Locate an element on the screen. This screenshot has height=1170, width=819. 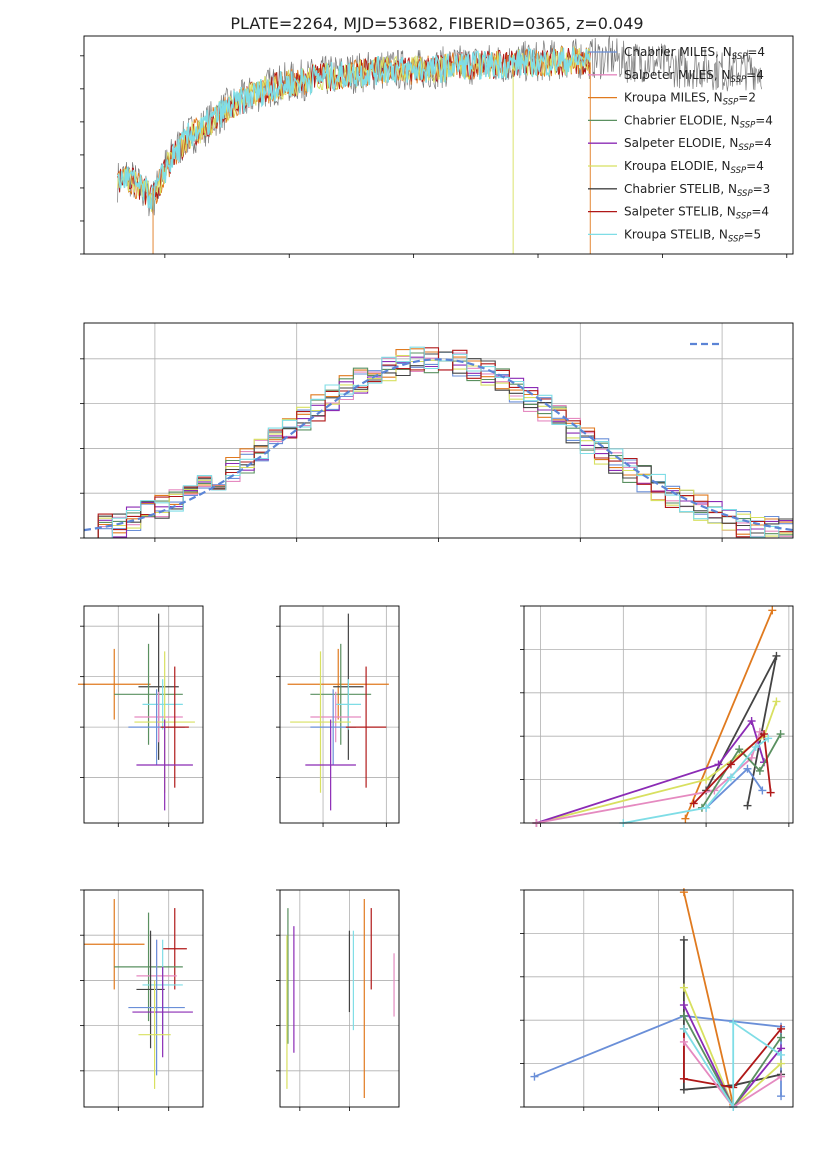
legend-entry: Kroupa MILES, NSSP=2 is located at coordinates (690, 99).